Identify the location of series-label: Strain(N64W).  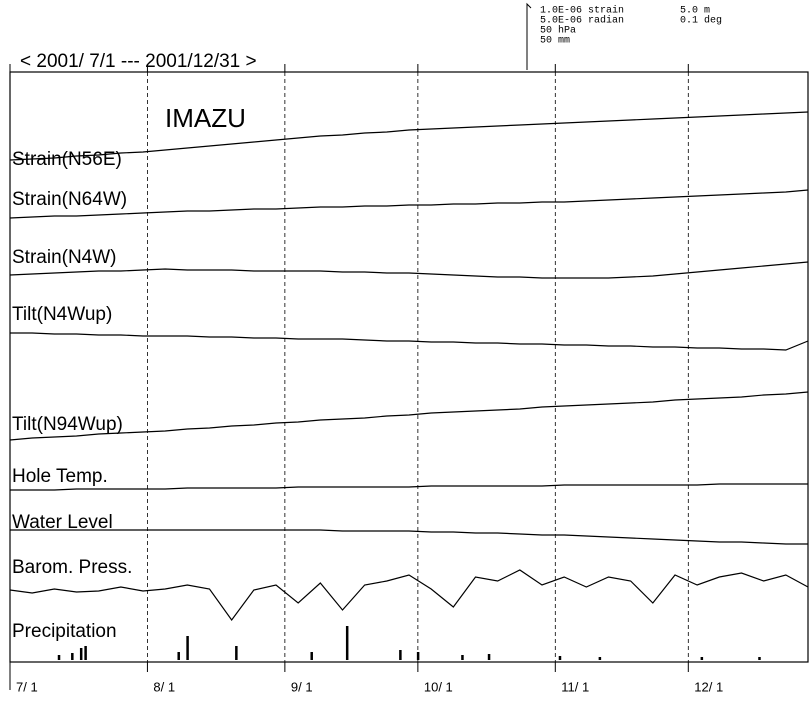
(69, 199).